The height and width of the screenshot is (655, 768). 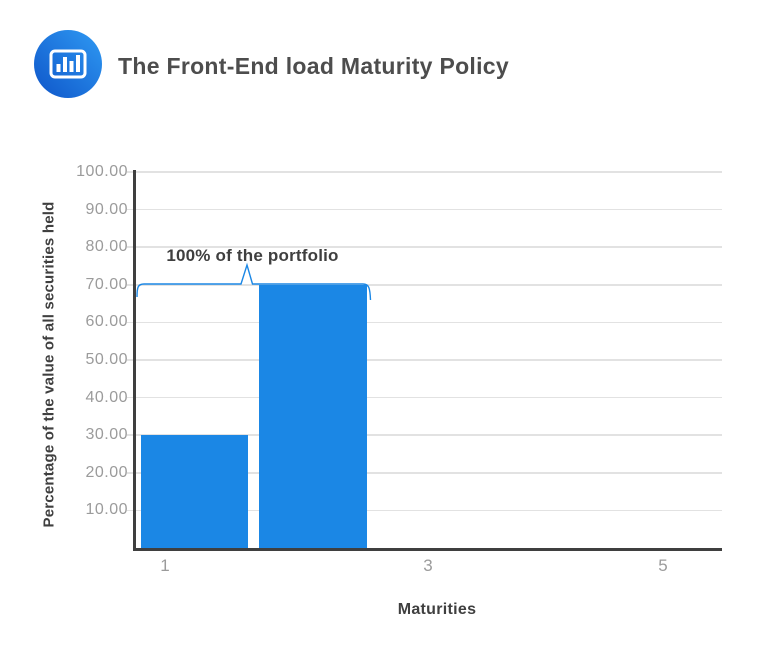 What do you see at coordinates (254, 281) in the screenshot?
I see `brace-line` at bounding box center [254, 281].